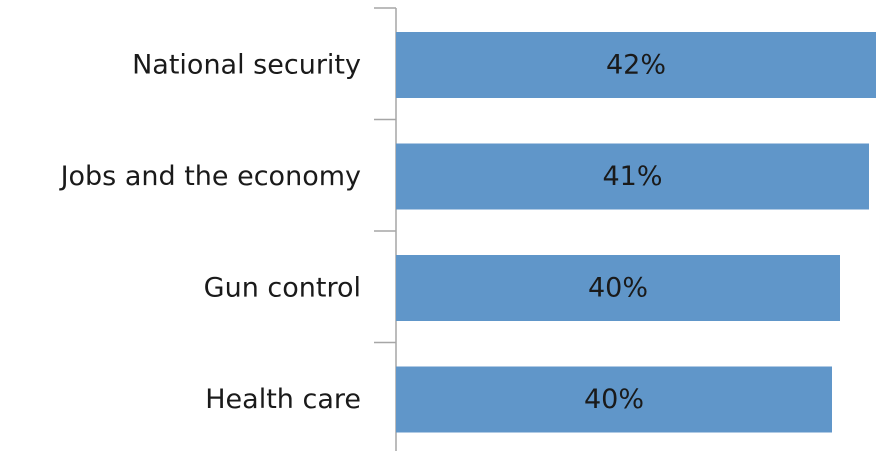 This screenshot has width=876, height=451. I want to click on category-label: Health care, so click(283, 399).